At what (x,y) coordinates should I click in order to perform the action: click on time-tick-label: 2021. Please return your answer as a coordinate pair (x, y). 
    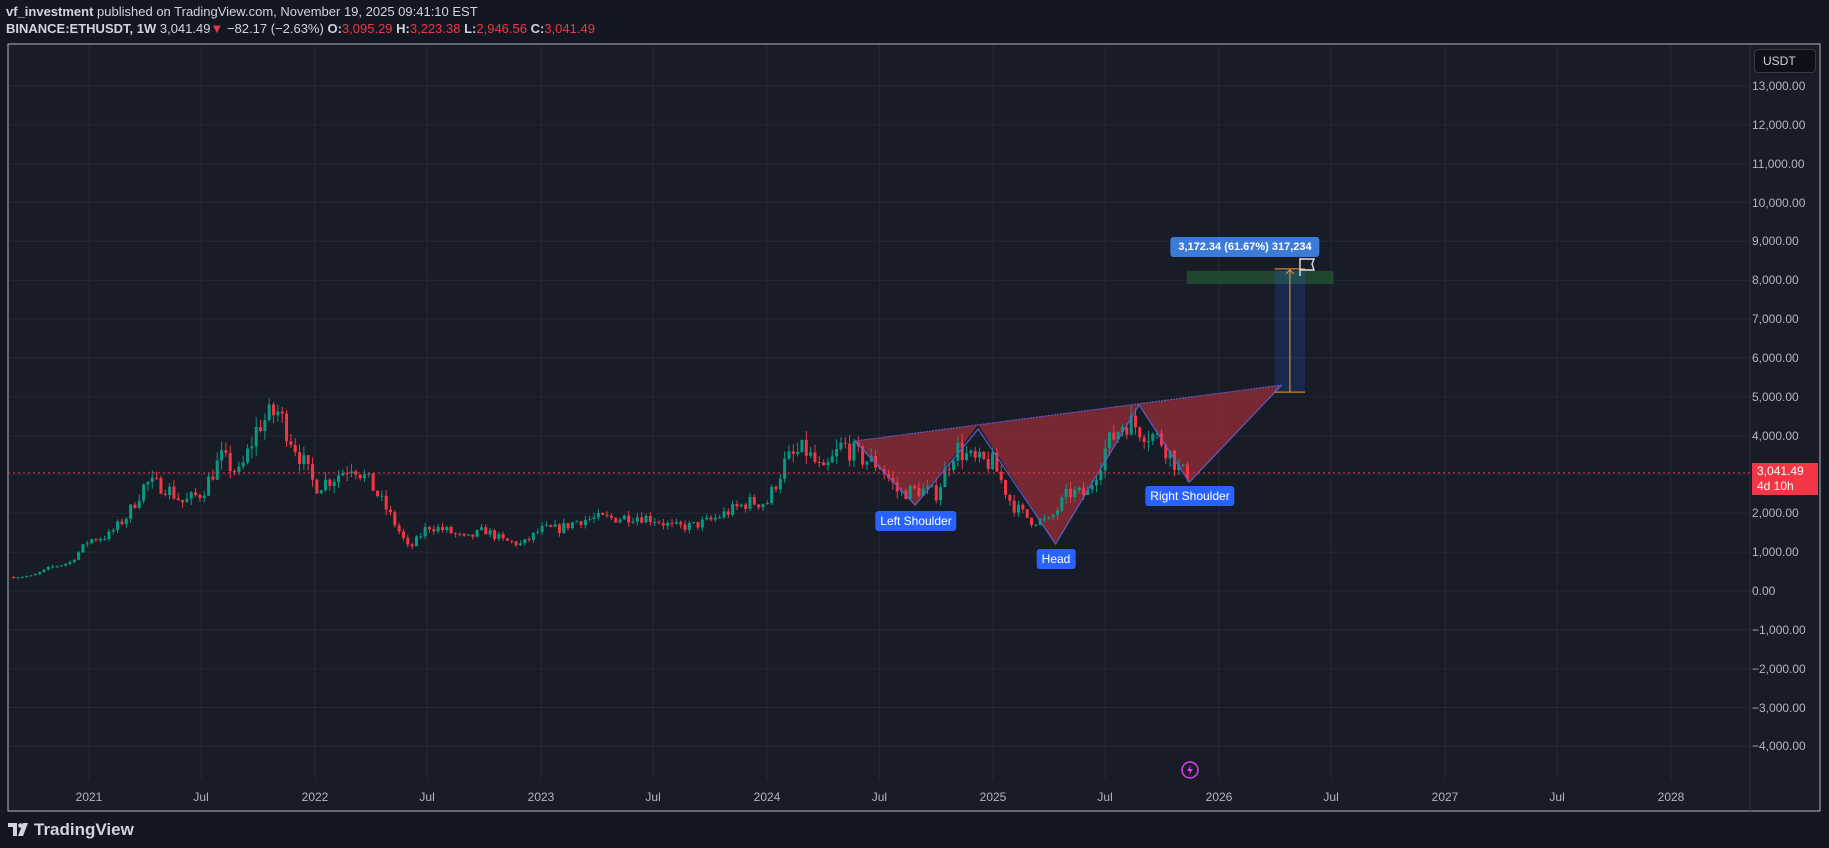
    Looking at the image, I should click on (89, 797).